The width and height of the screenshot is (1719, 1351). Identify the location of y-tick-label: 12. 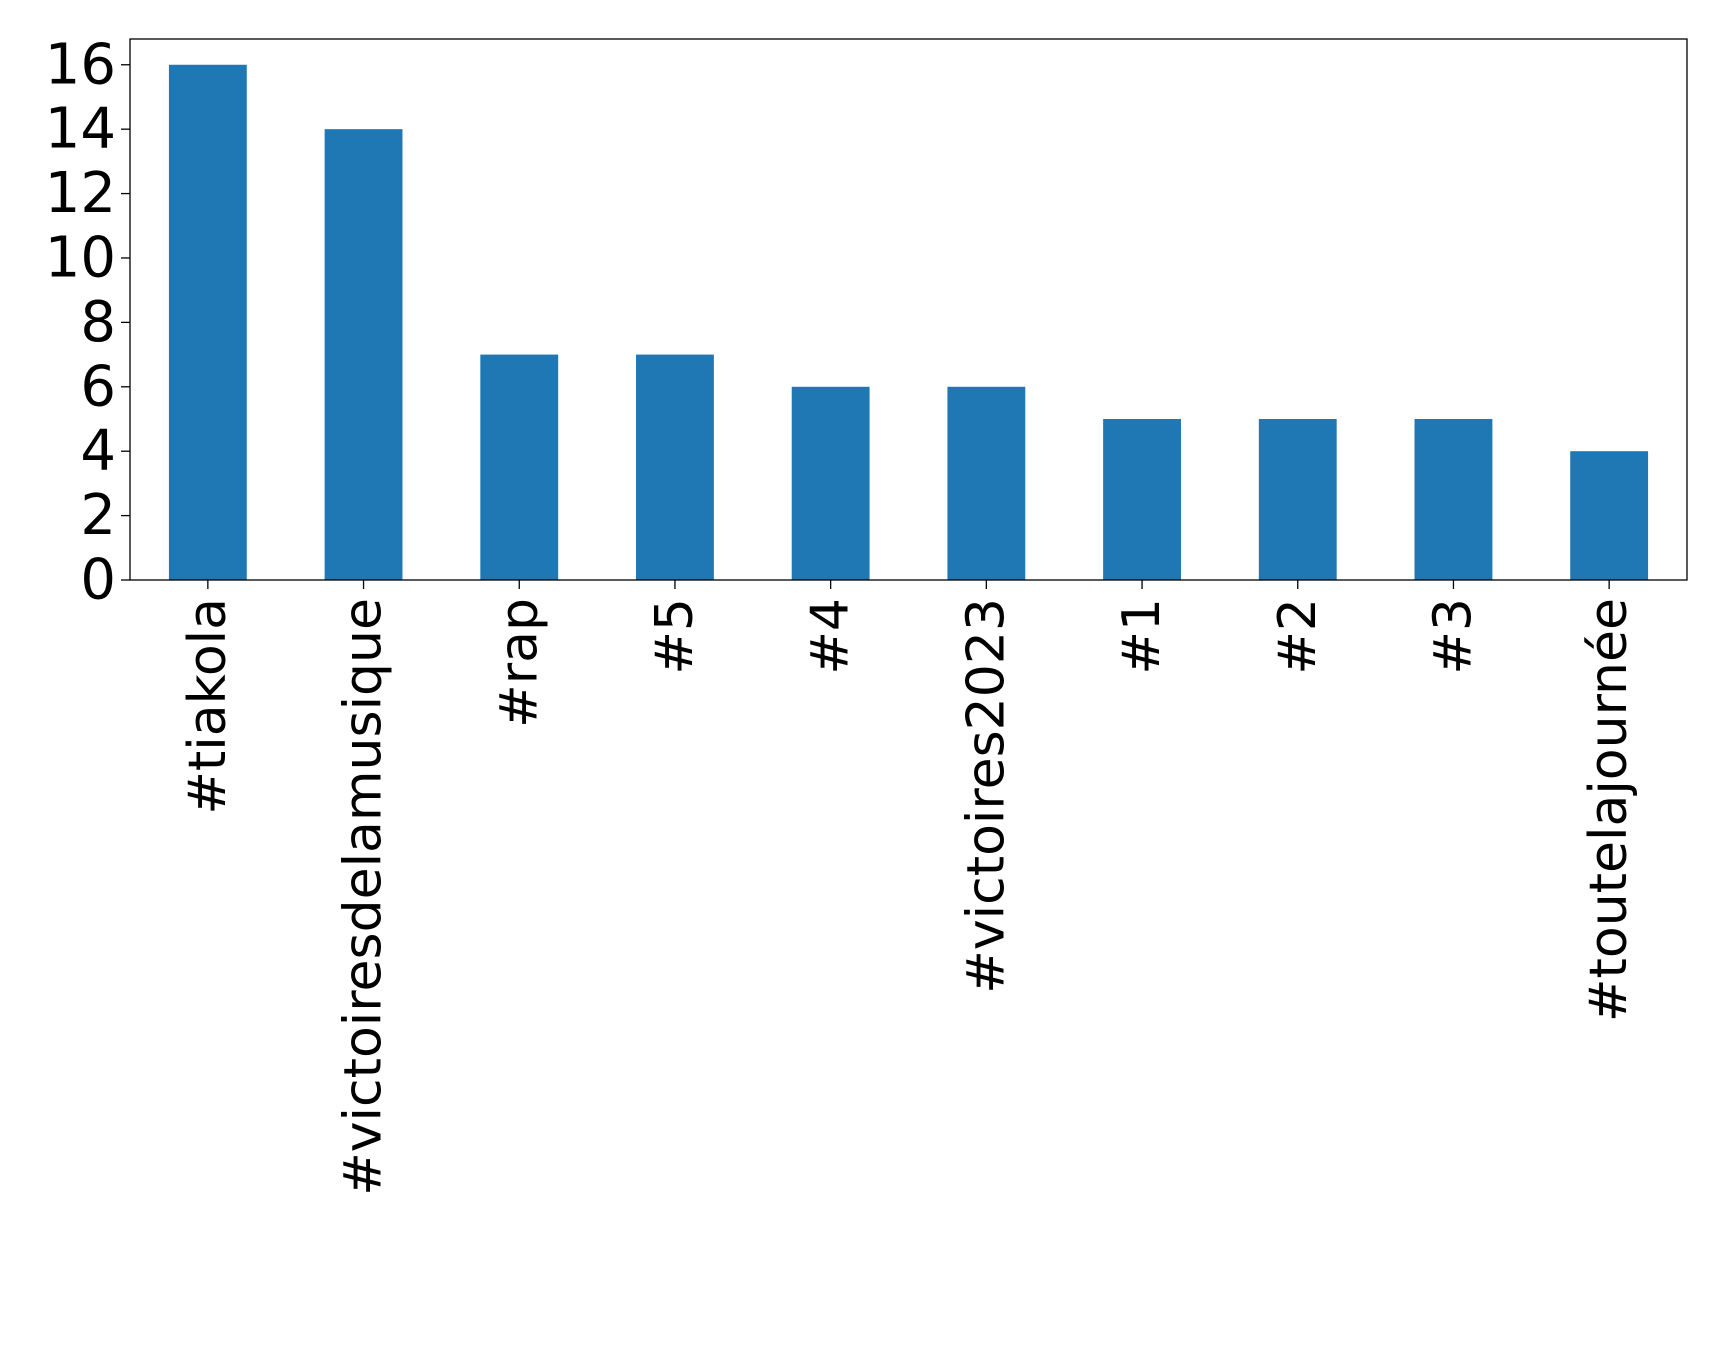
(80, 193).